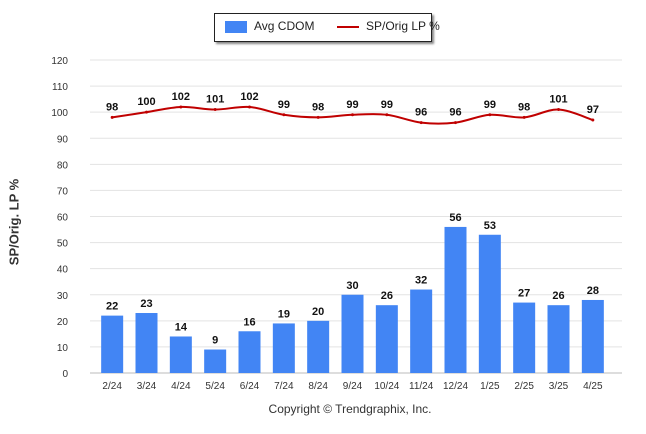 The image size is (646, 434). I want to click on y-tick-label: 60, so click(63, 218).